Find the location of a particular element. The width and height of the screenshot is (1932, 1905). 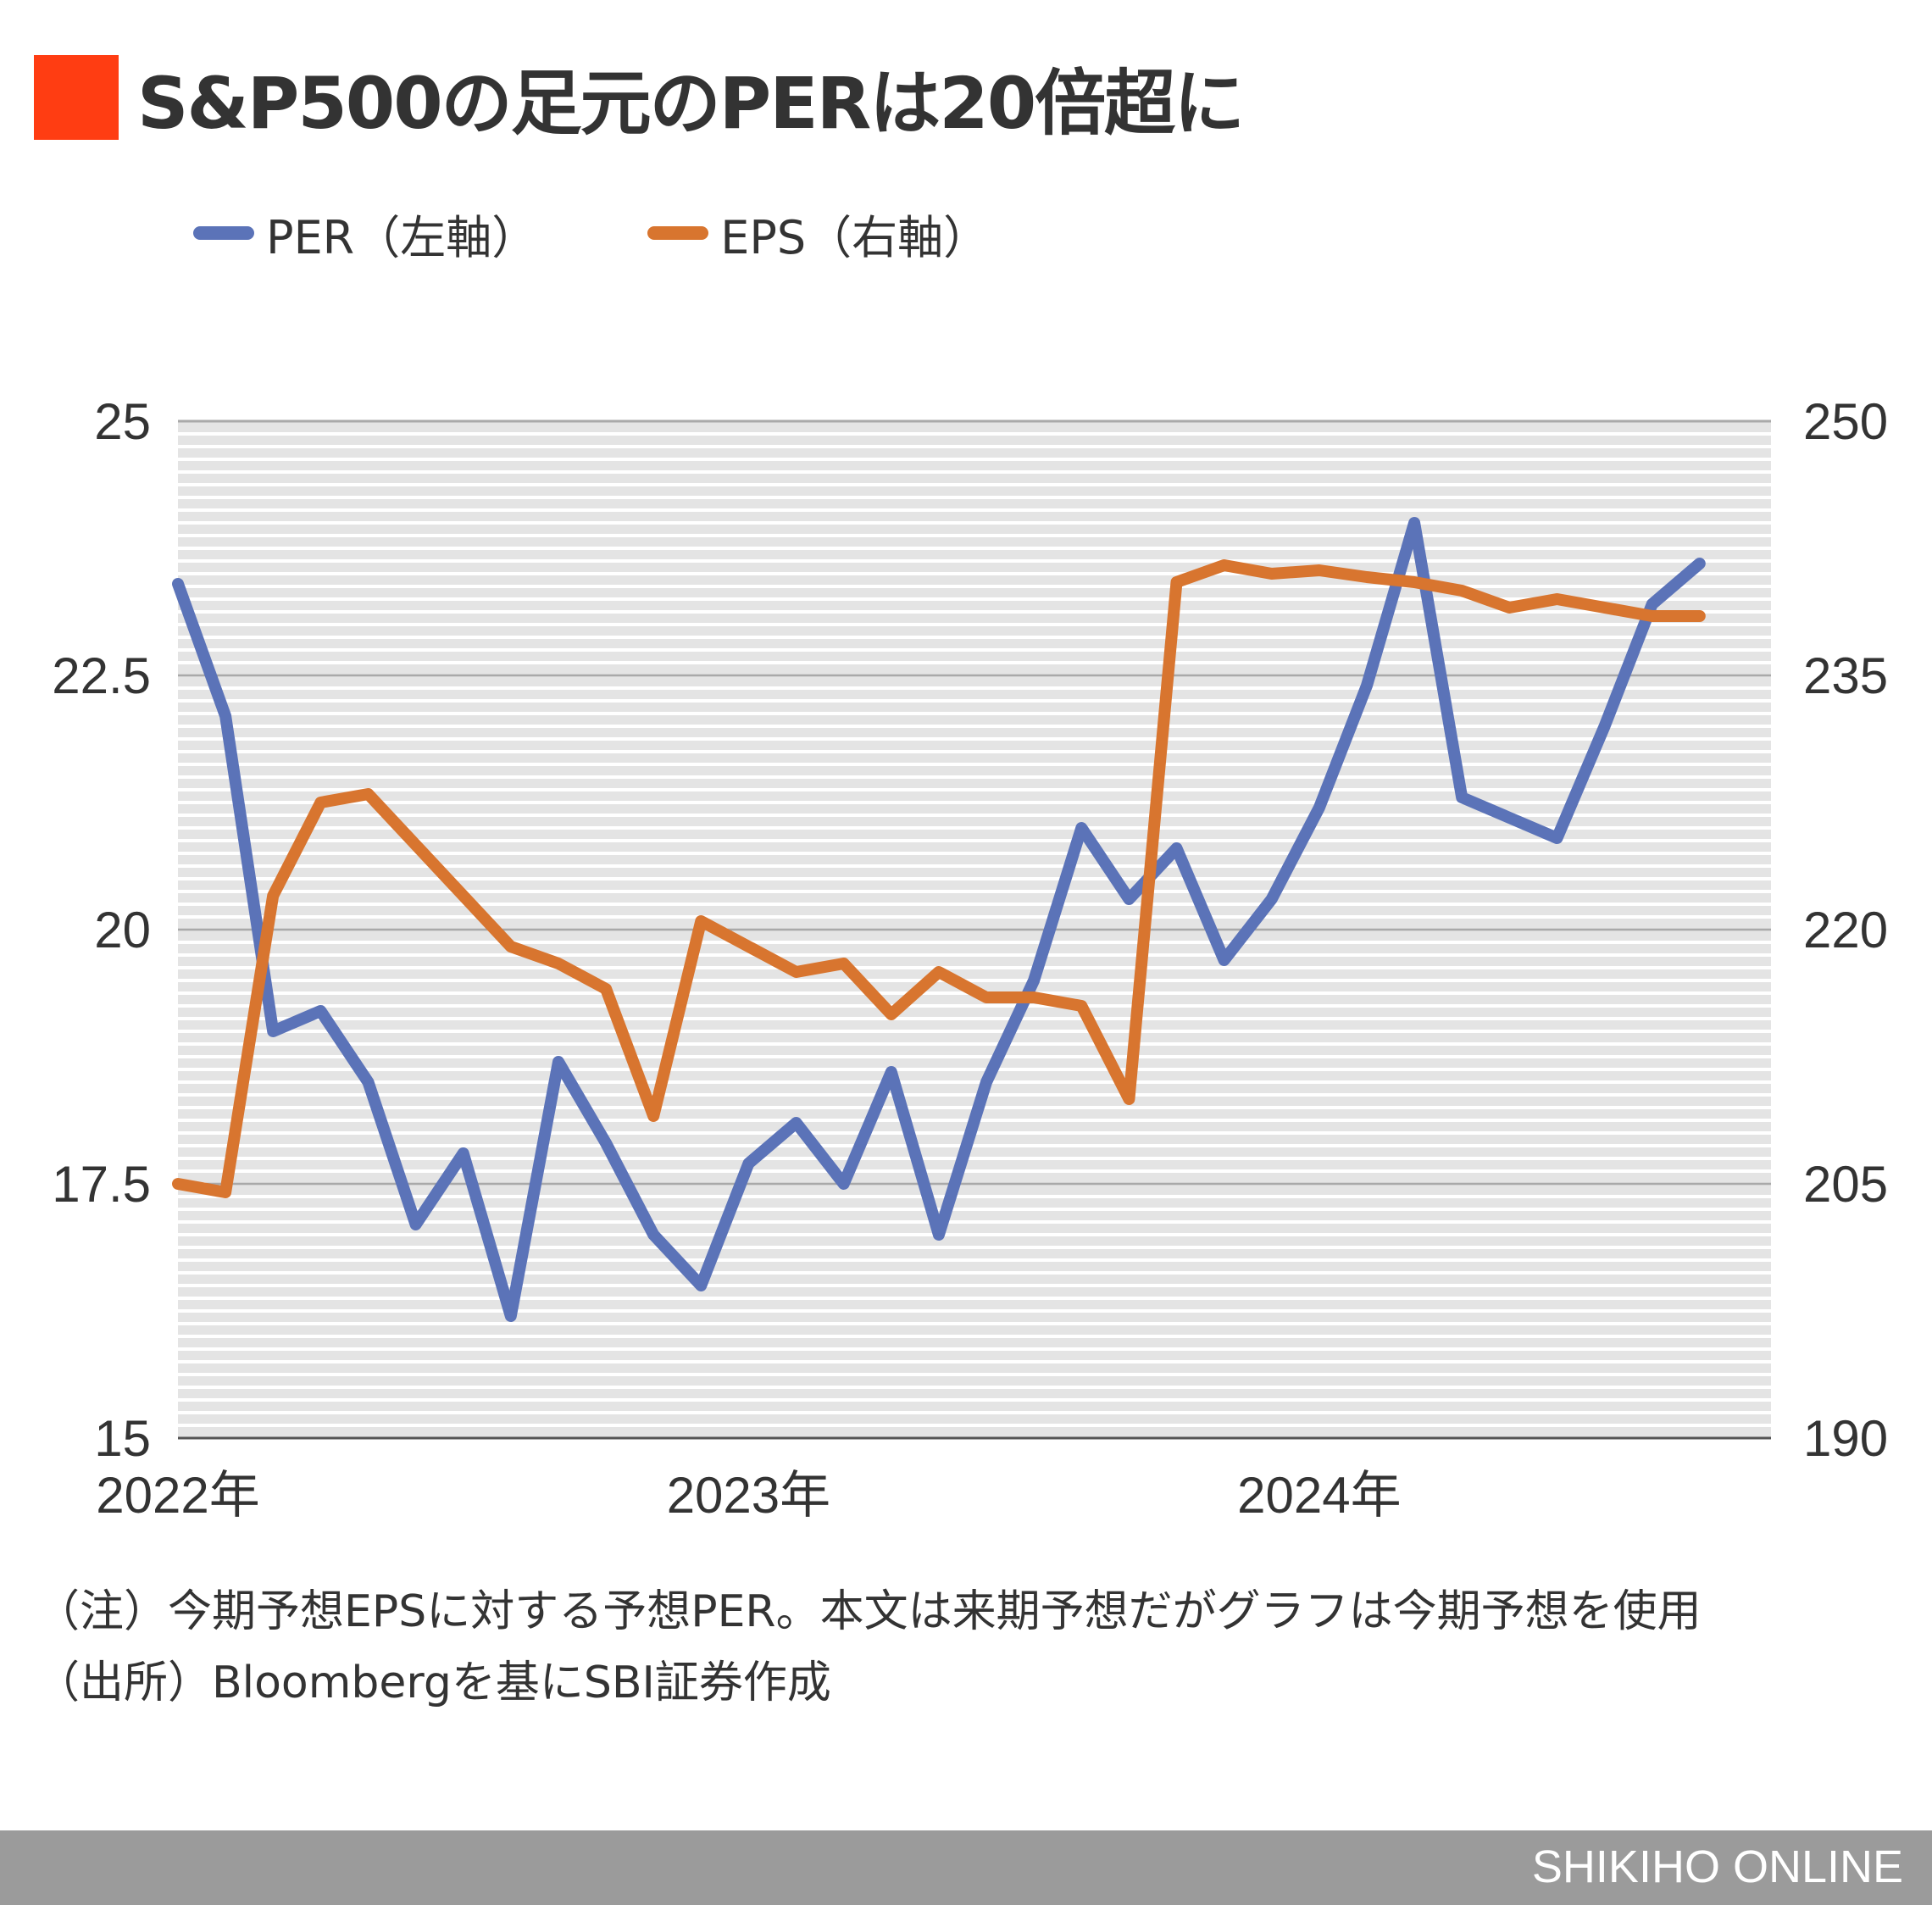

left-tick-label: 17.5 is located at coordinates (101, 1185).